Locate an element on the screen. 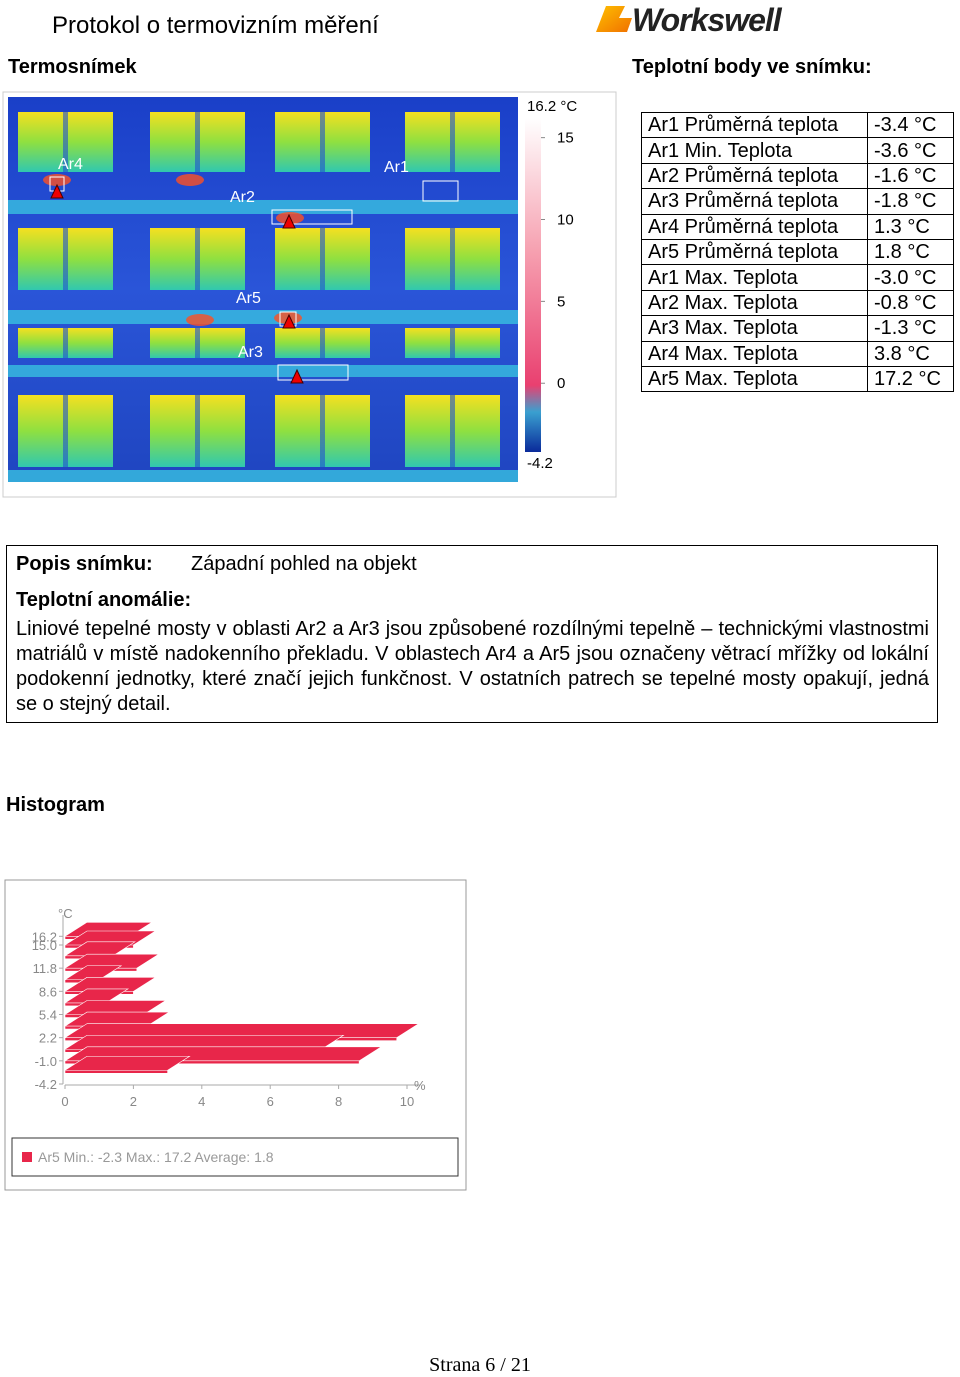 This screenshot has width=960, height=1377. value-cell: -3.6 °C is located at coordinates (910, 150).